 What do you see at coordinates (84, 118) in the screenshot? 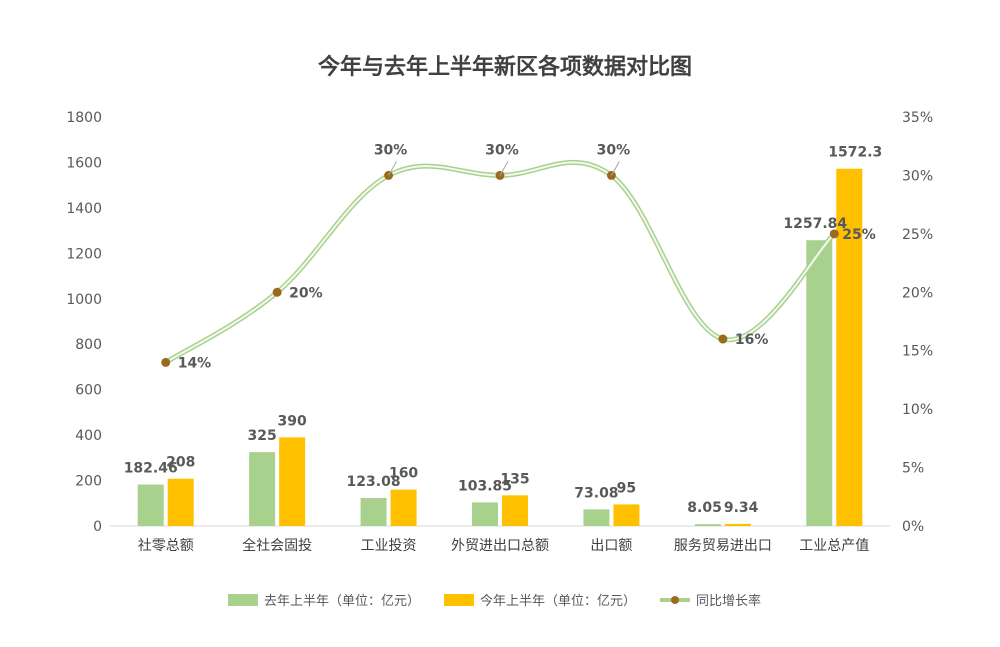
I see `y-left-tick-label: 1800` at bounding box center [84, 118].